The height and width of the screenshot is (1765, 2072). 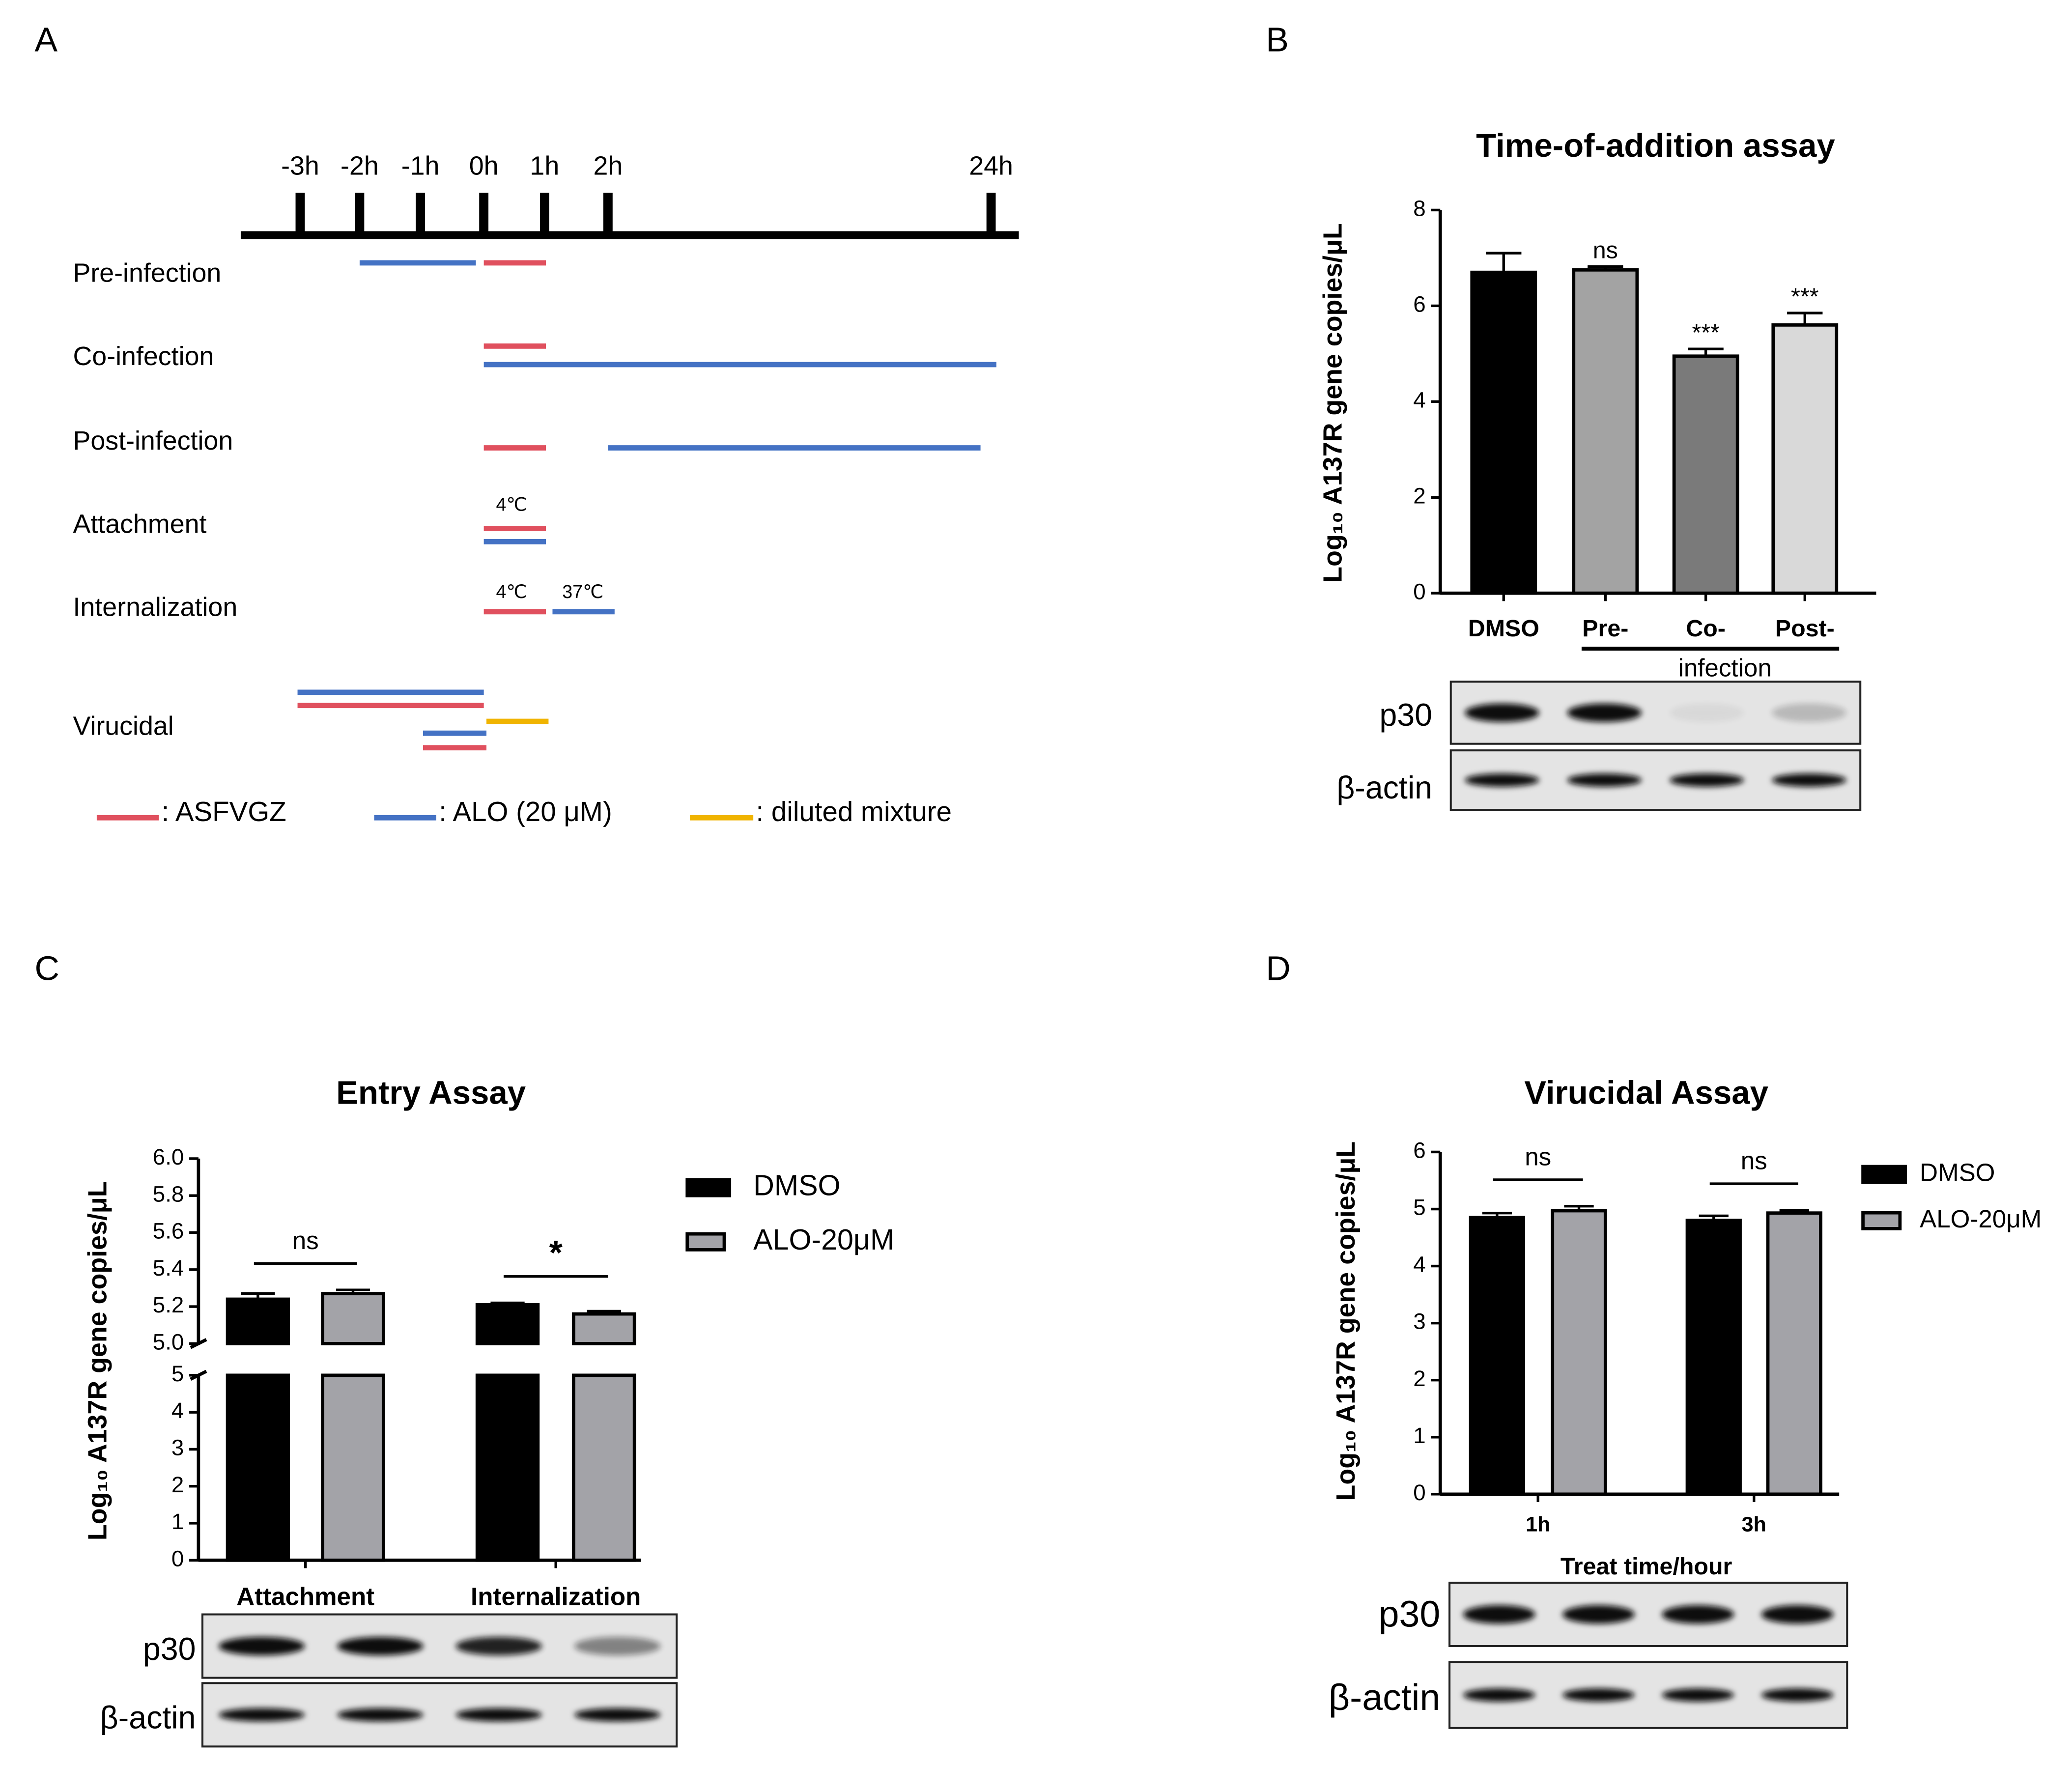 I want to click on row-label: Post-infection, so click(x=153, y=440).